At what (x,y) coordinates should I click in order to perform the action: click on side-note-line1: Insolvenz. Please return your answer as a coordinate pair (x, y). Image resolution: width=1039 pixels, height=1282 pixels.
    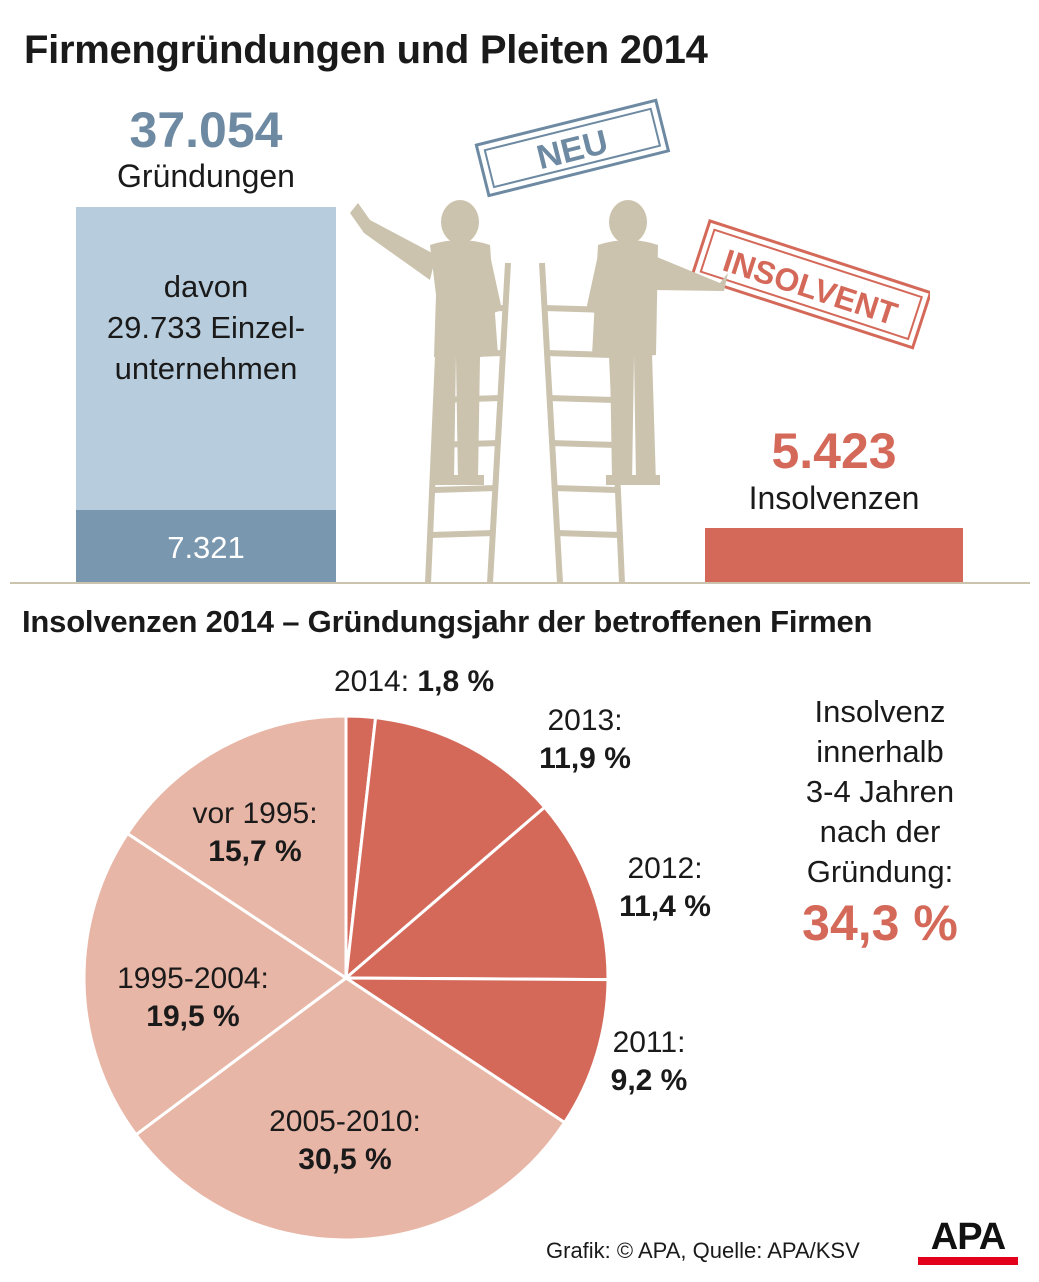
    Looking at the image, I should click on (880, 711).